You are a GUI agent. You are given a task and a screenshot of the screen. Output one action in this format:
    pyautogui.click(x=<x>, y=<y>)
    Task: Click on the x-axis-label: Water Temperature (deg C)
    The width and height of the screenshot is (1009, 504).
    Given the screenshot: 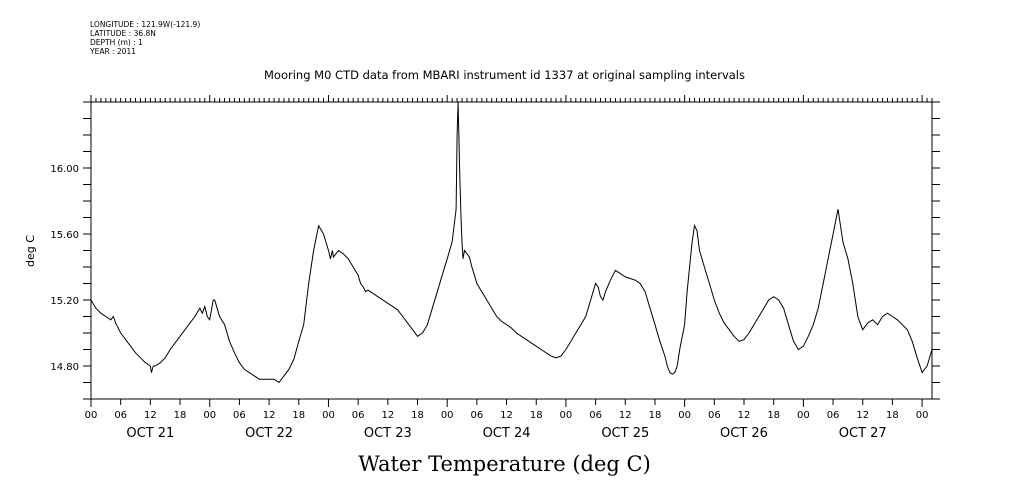 What is the action you would take?
    pyautogui.click(x=504, y=464)
    